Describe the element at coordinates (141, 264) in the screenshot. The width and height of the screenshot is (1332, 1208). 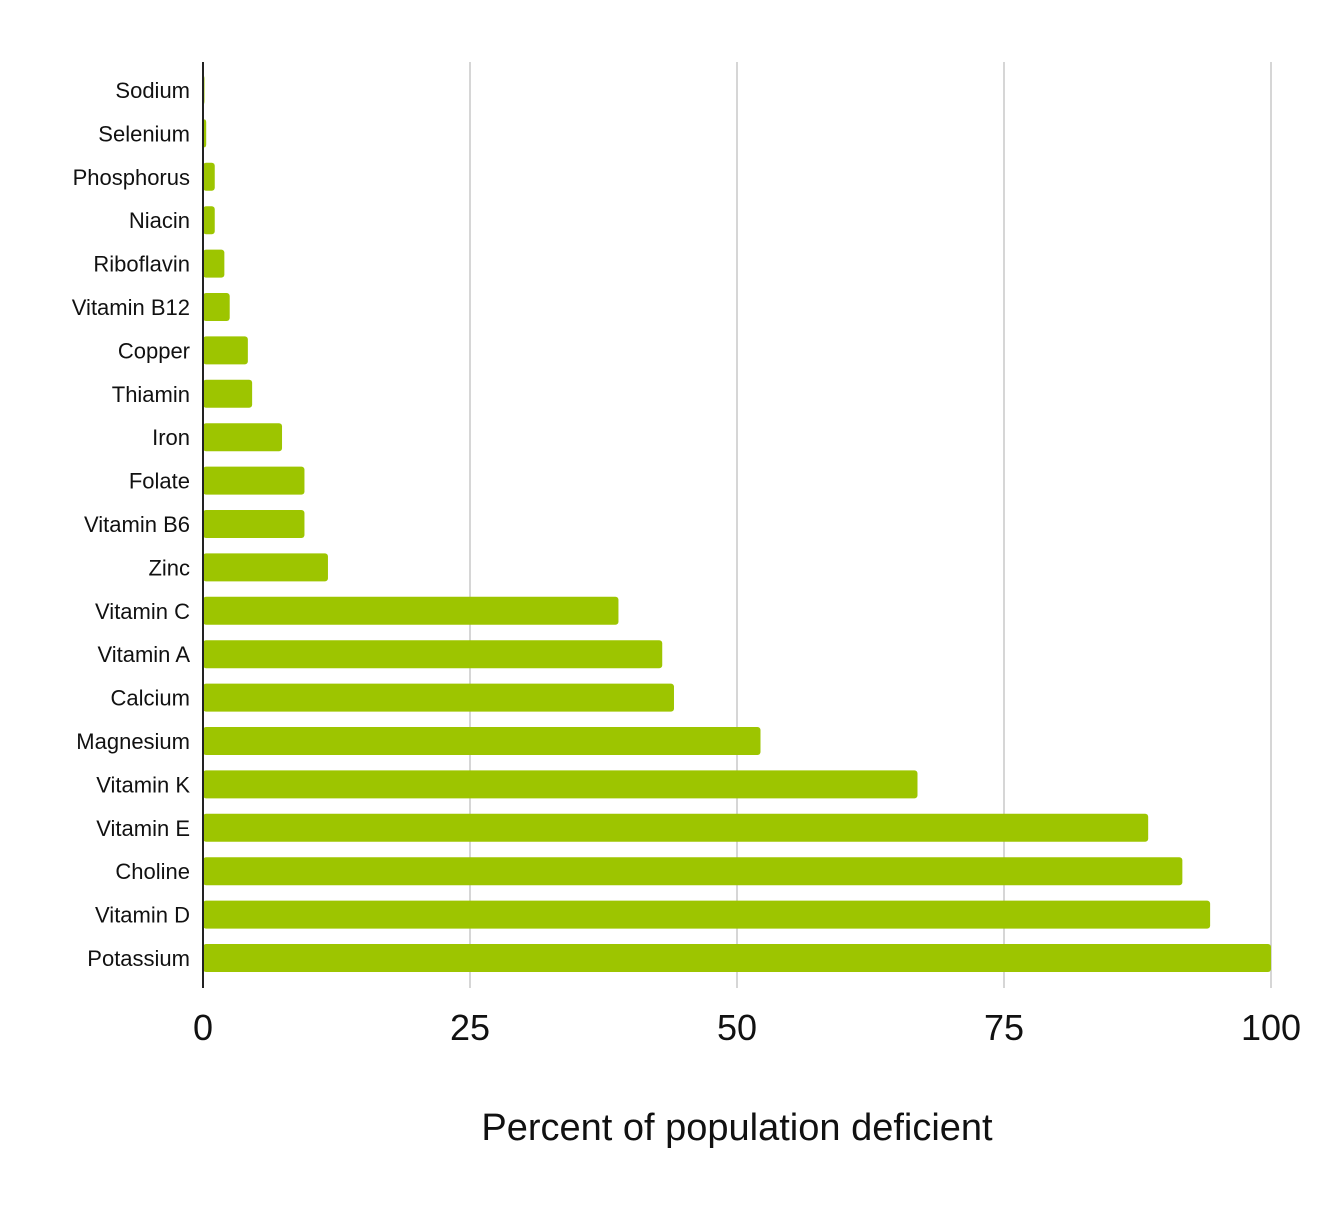
I see `category-label: Riboflavin` at that location.